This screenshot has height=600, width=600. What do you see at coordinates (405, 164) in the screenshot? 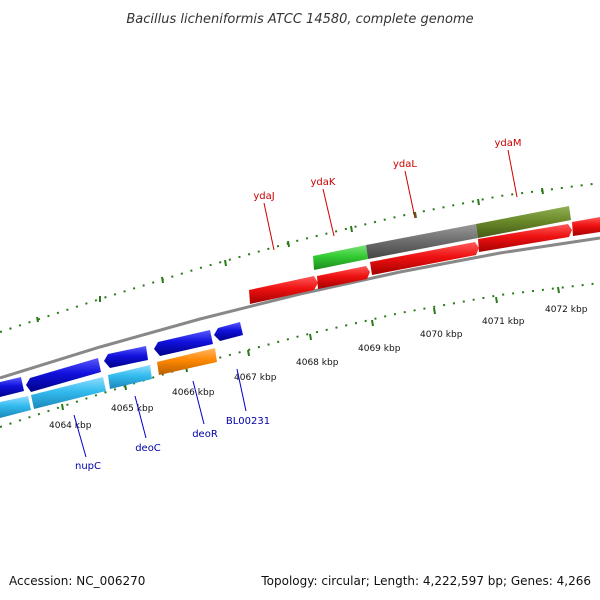
I see `gene-label: ydaL` at bounding box center [405, 164].